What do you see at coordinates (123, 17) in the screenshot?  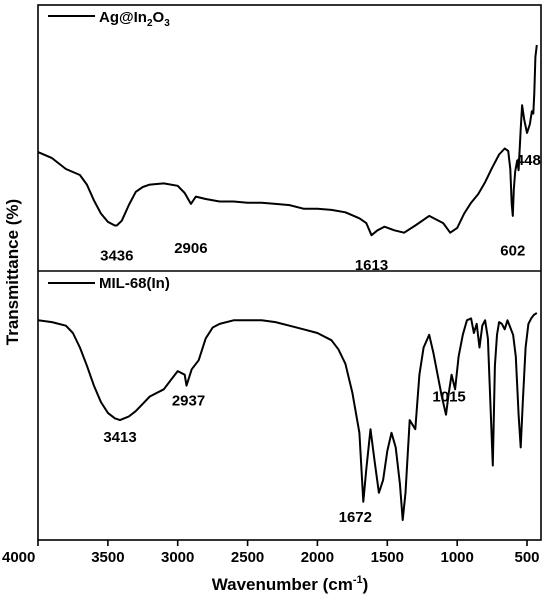 I see `legend-top-main: Ag@In` at bounding box center [123, 17].